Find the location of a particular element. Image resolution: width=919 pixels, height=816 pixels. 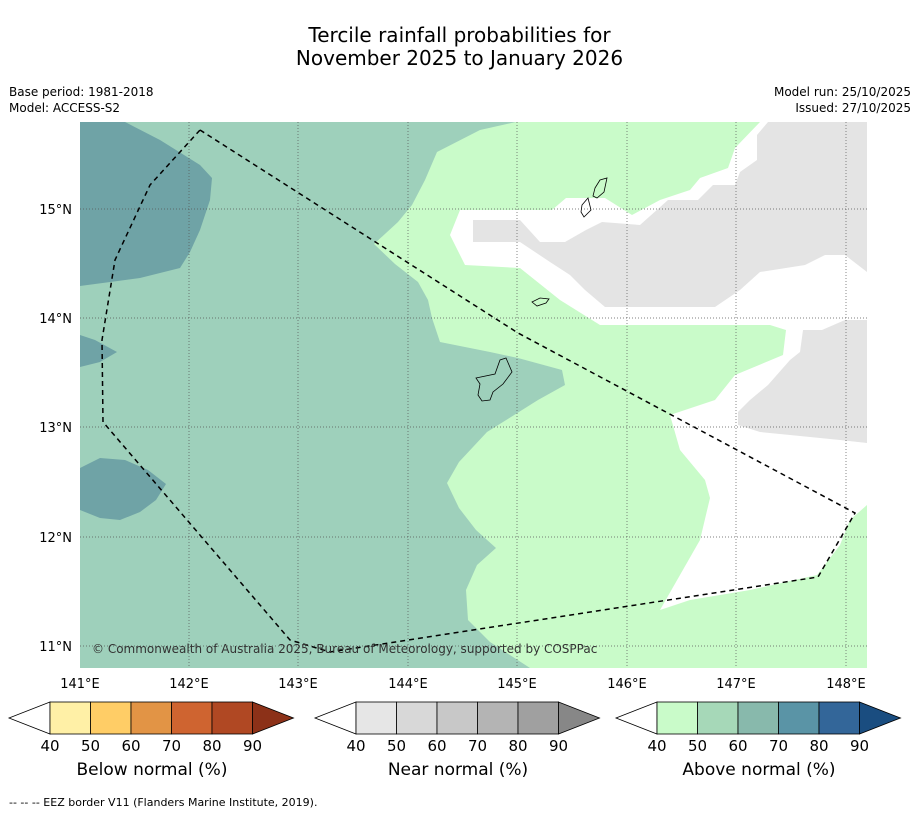

above-70-region-nw is located at coordinates (146, 204).